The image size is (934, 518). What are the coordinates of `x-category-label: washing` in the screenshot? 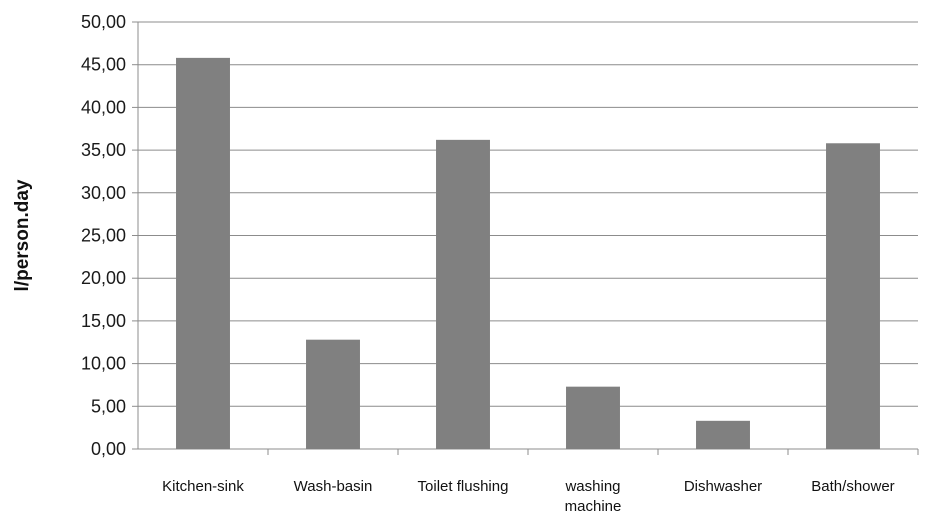 It's located at (592, 486).